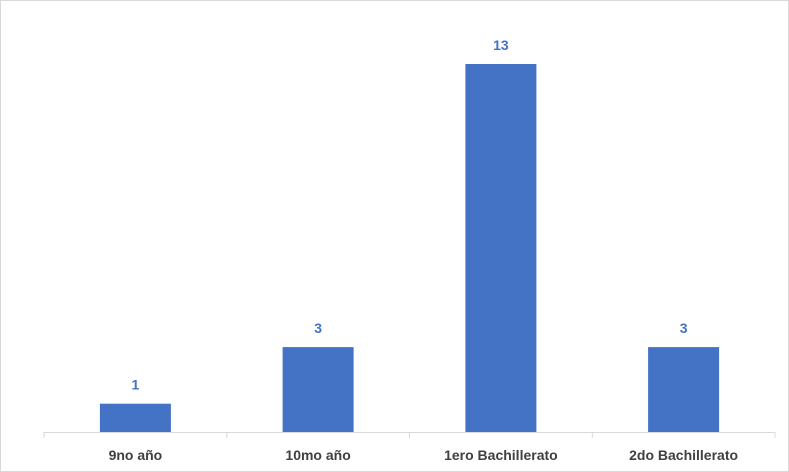  I want to click on value-label-2: 3, so click(318, 328).